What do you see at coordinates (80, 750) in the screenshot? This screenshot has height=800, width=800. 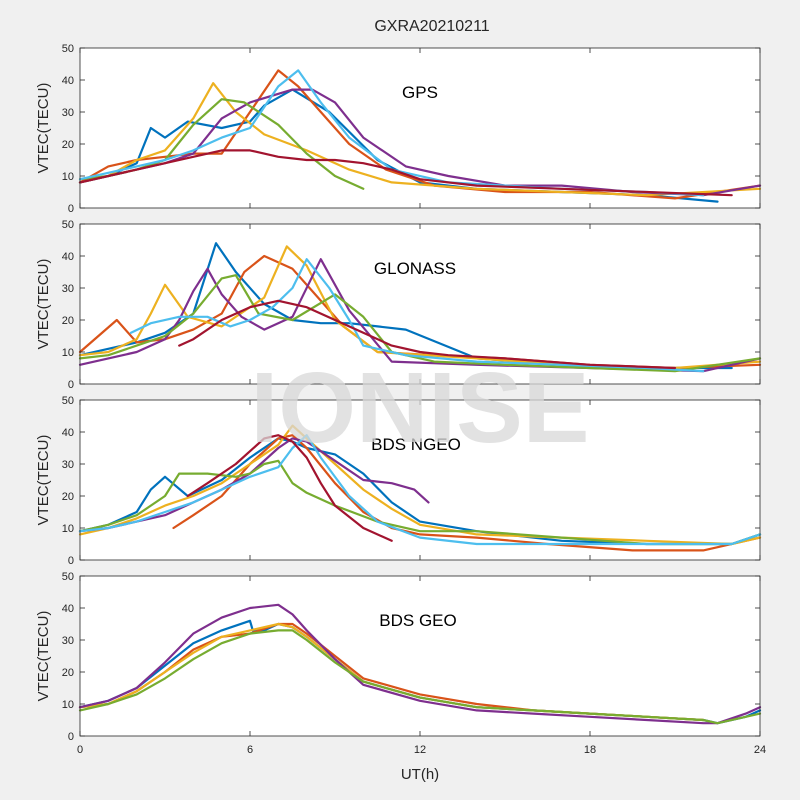 I see `x-tick-label: 0` at bounding box center [80, 750].